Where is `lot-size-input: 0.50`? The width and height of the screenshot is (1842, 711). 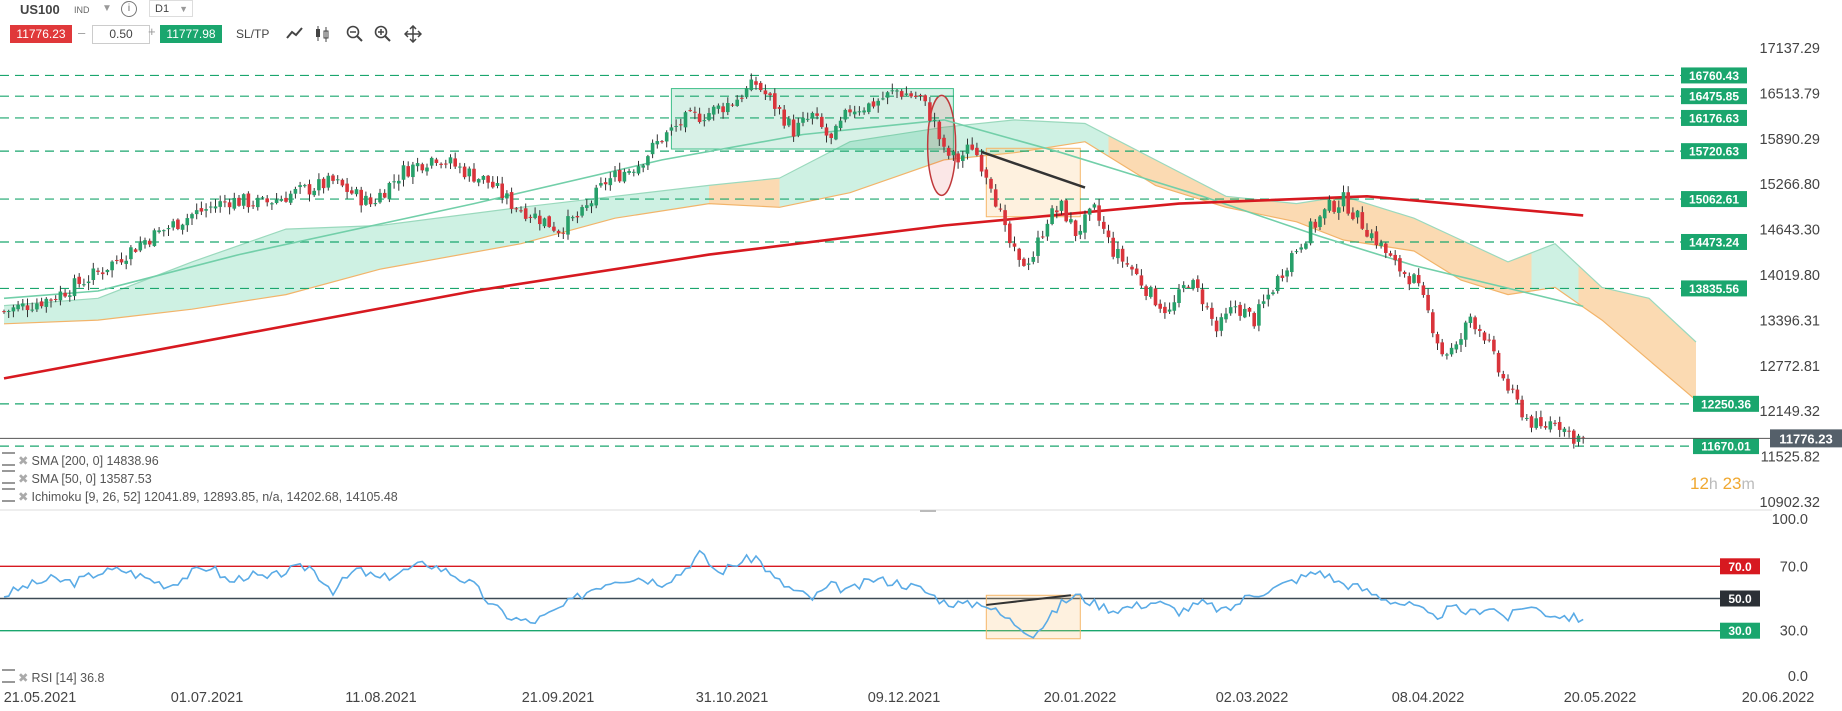
lot-size-input: 0.50 is located at coordinates (121, 34).